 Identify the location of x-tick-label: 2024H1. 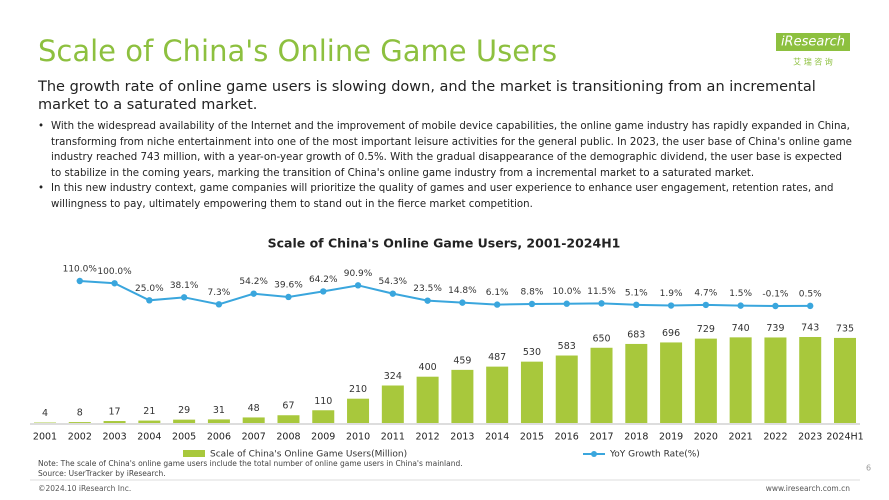
(844, 437).